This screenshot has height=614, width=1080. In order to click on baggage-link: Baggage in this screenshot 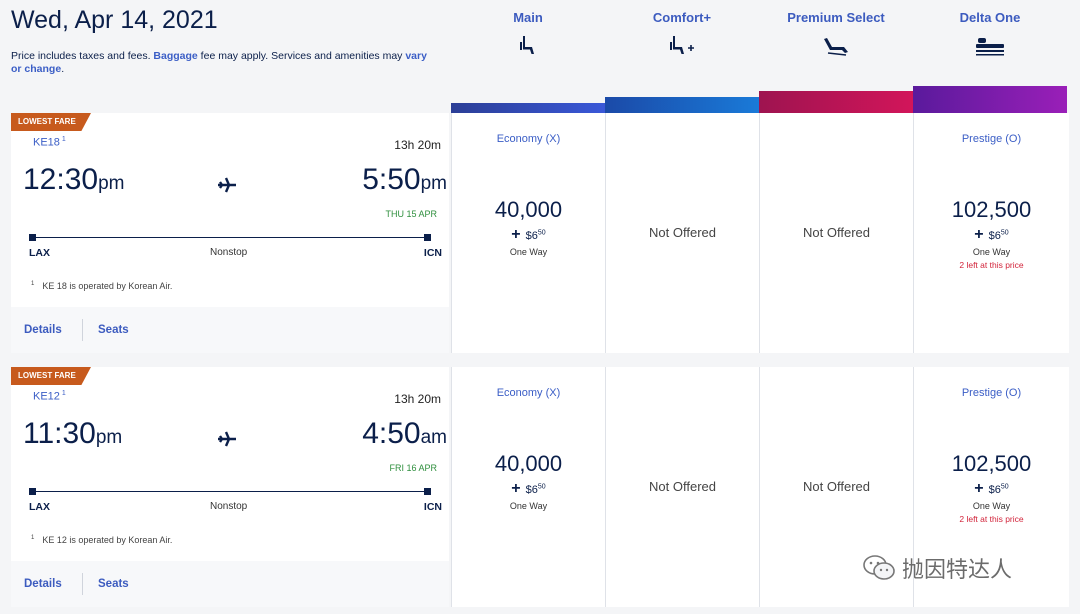, I will do `click(175, 56)`.